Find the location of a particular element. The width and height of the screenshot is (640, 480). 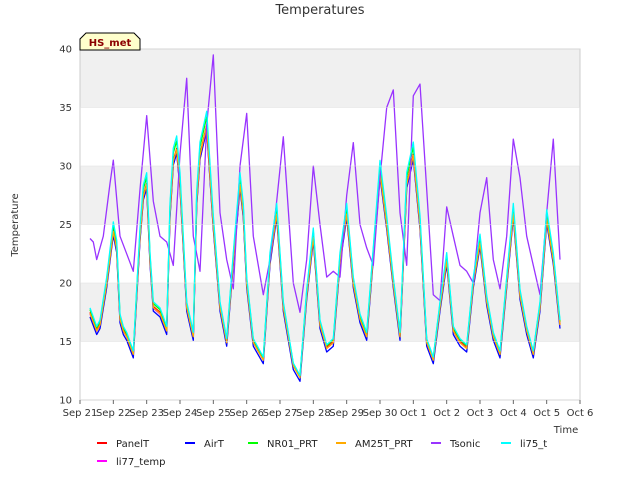

x-tick-label: Sep 30 is located at coordinates (380, 413).